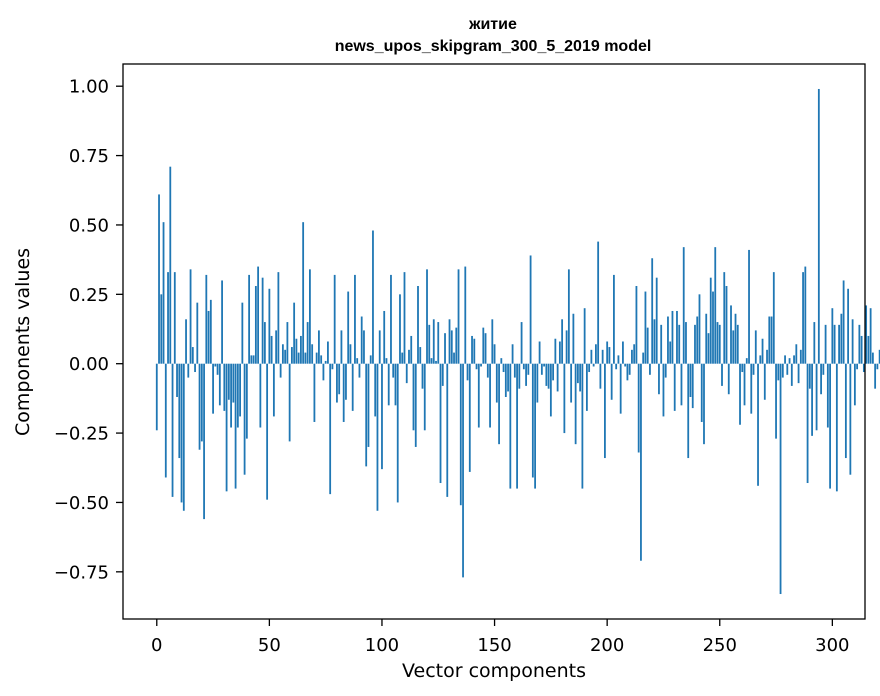  Describe the element at coordinates (89, 225) in the screenshot. I see `y-tick-label: 0.50` at that location.